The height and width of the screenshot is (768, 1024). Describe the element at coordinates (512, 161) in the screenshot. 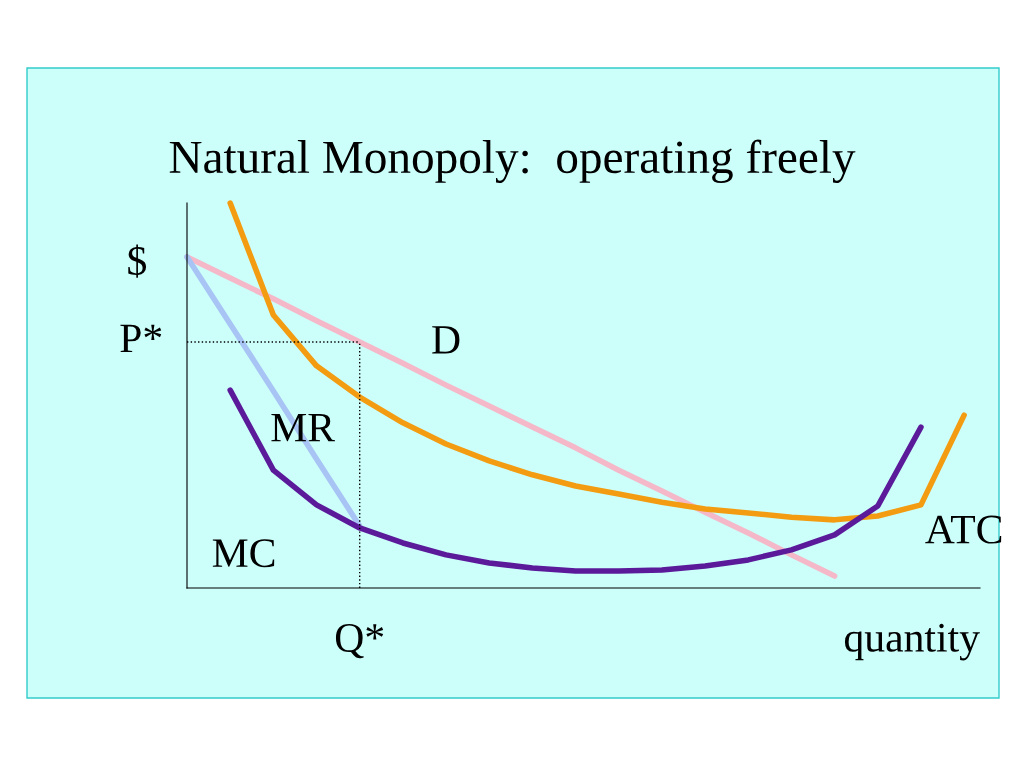

I see `chart-title: Natural Monopoly: operating freely` at that location.